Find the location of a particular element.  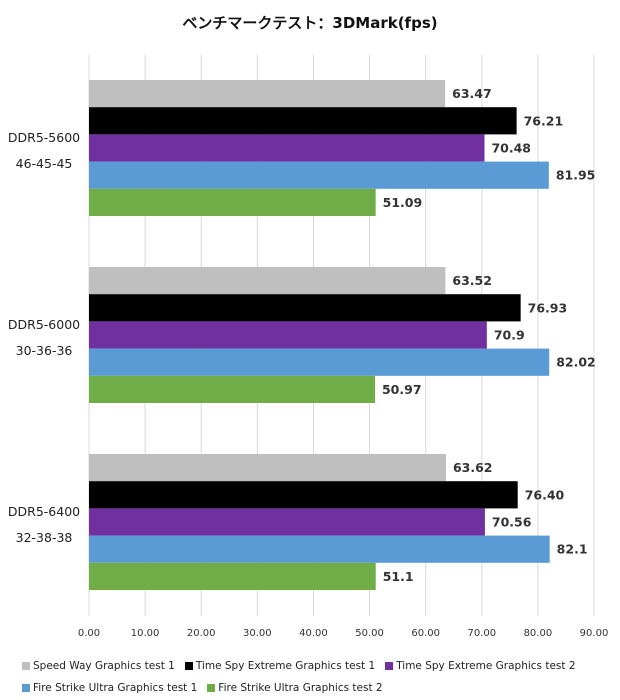

data-label: 63.62 is located at coordinates (473, 467).